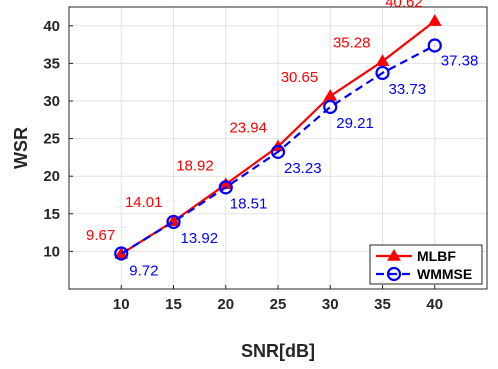 The height and width of the screenshot is (369, 498). What do you see at coordinates (51, 176) in the screenshot?
I see `y-tick-label: 20` at bounding box center [51, 176].